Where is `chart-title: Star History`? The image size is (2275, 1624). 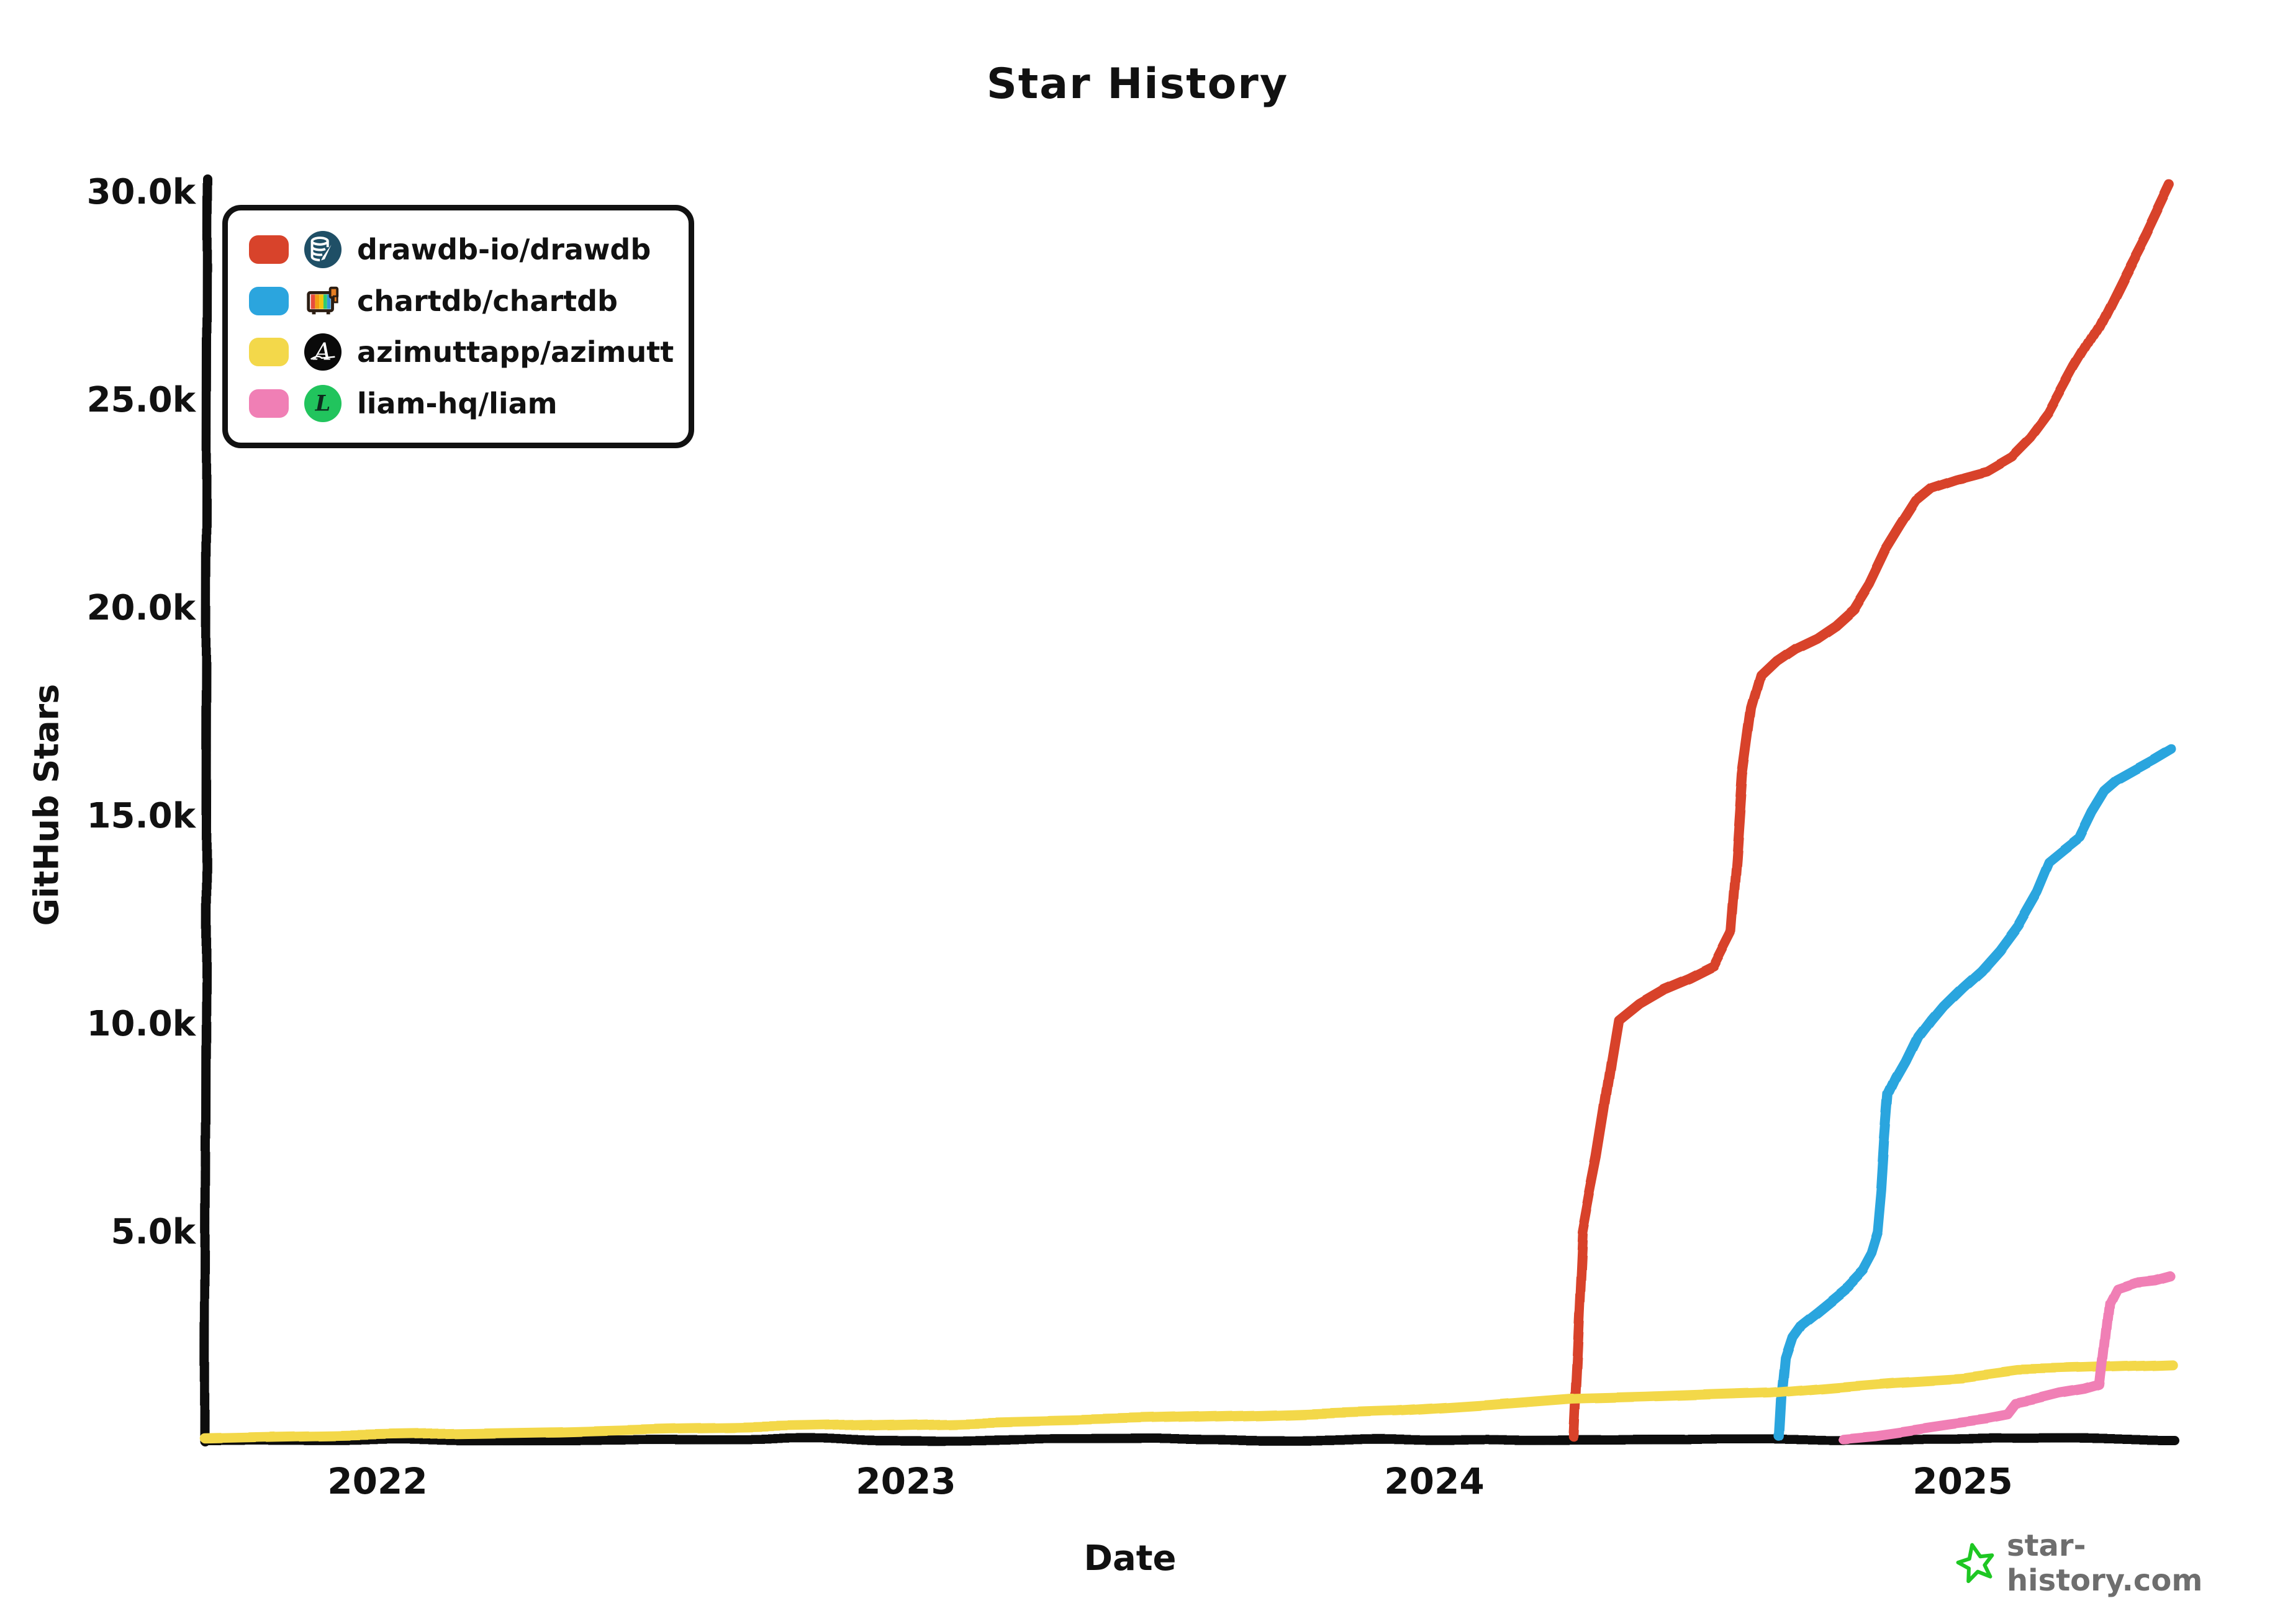 chart-title: Star History is located at coordinates (1137, 84).